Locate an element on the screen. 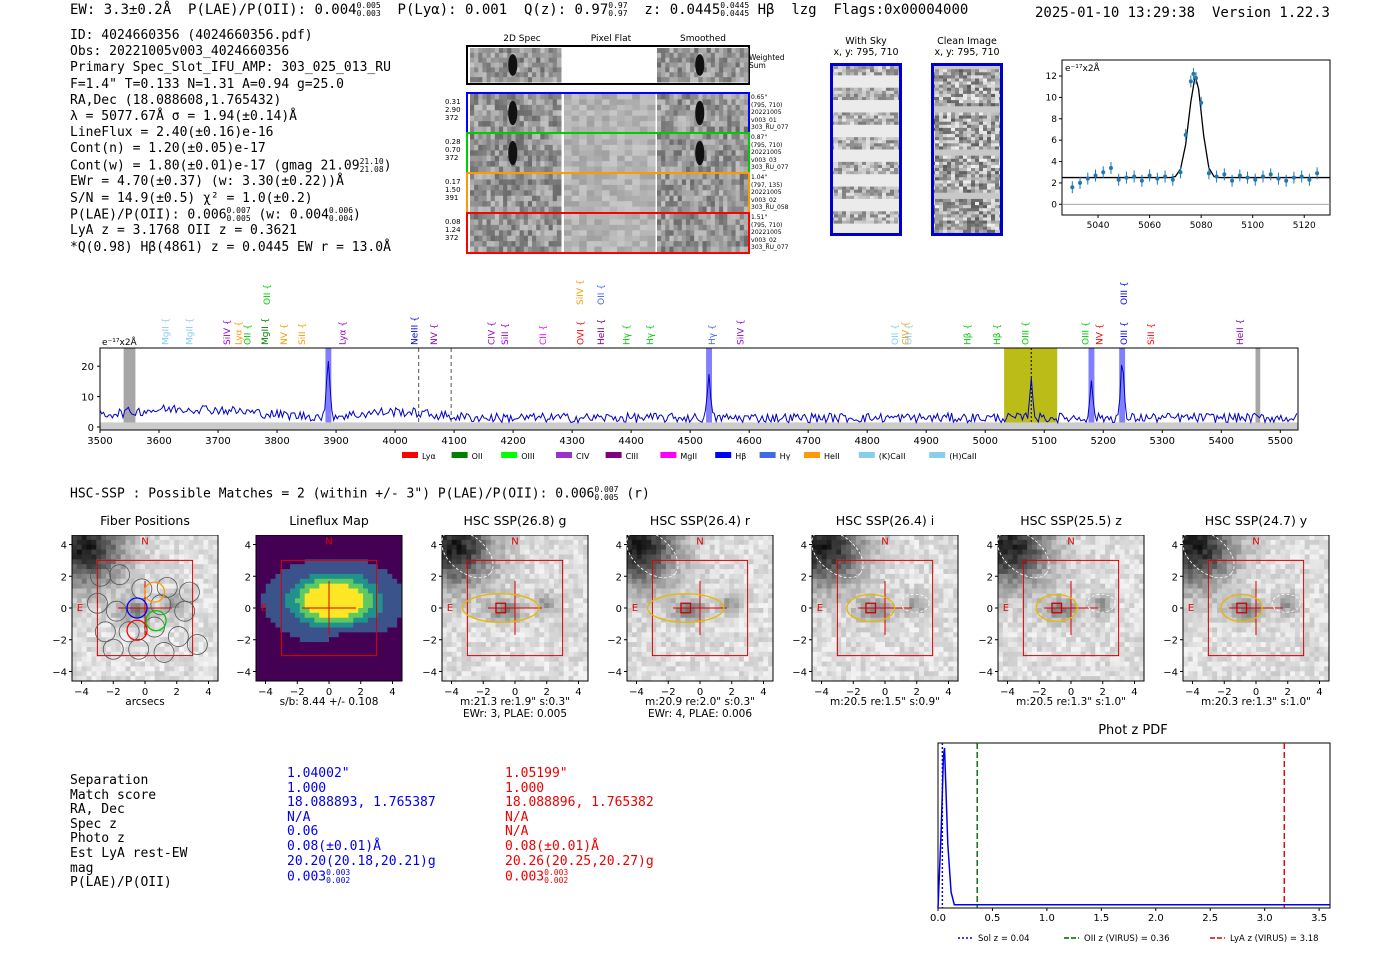  xtick-label: 5400 is located at coordinates (1221, 441).